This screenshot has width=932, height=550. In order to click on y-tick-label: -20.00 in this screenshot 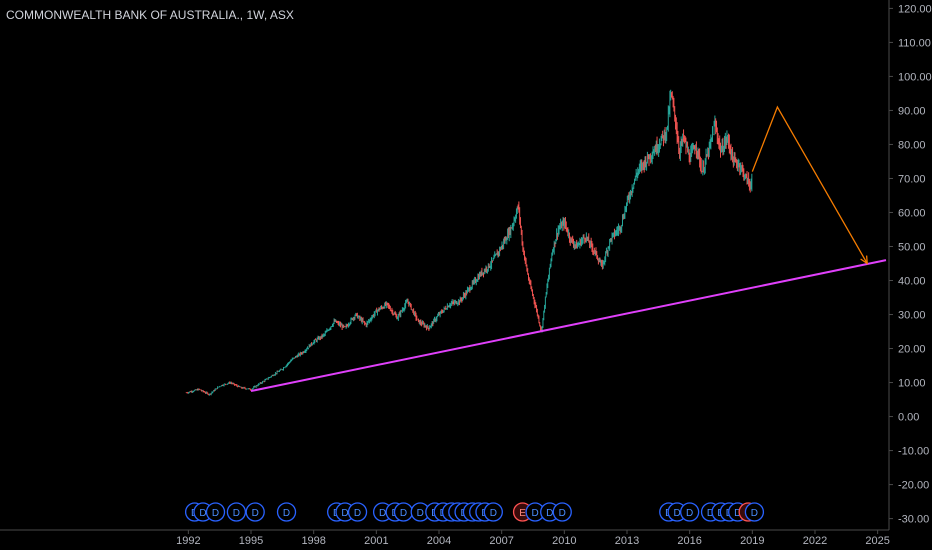, I will do `click(913, 486)`.